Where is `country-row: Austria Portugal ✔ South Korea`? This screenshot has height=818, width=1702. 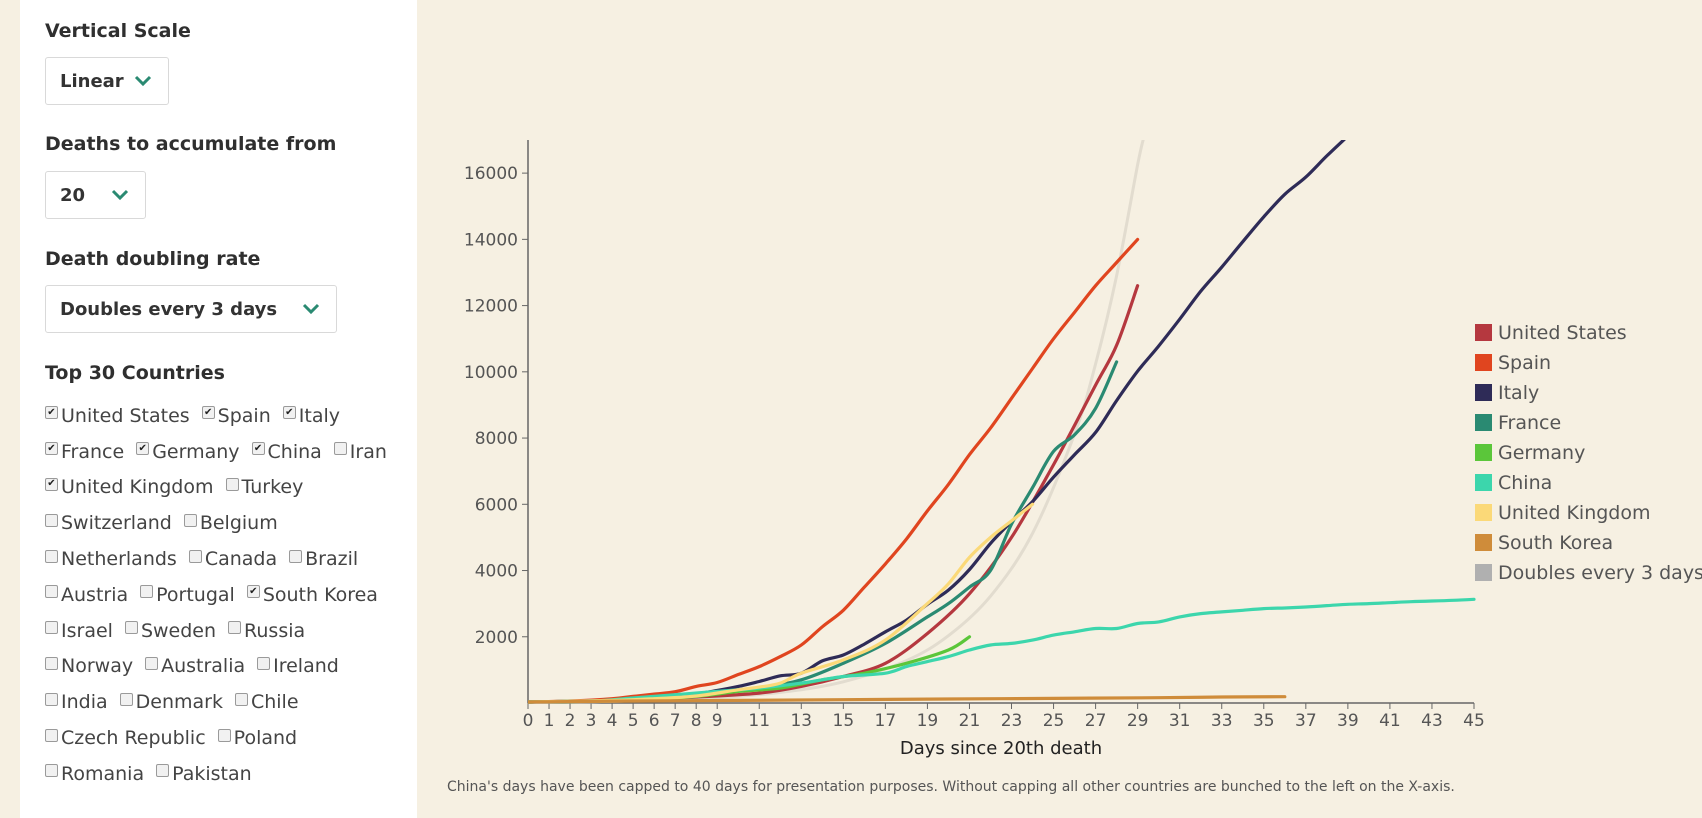
country-row: Austria Portugal ✔ South Korea is located at coordinates (225, 595).